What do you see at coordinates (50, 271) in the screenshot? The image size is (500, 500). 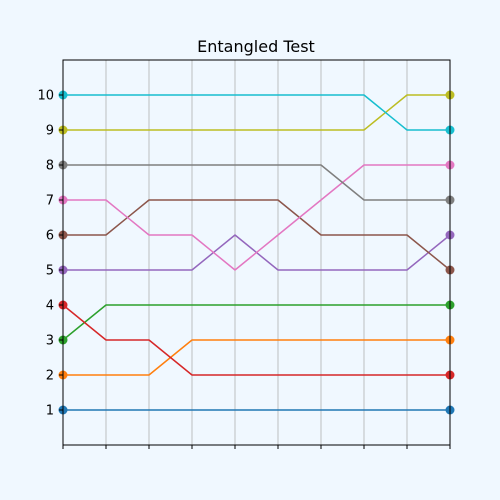 I see `y-tick-label: 5` at bounding box center [50, 271].